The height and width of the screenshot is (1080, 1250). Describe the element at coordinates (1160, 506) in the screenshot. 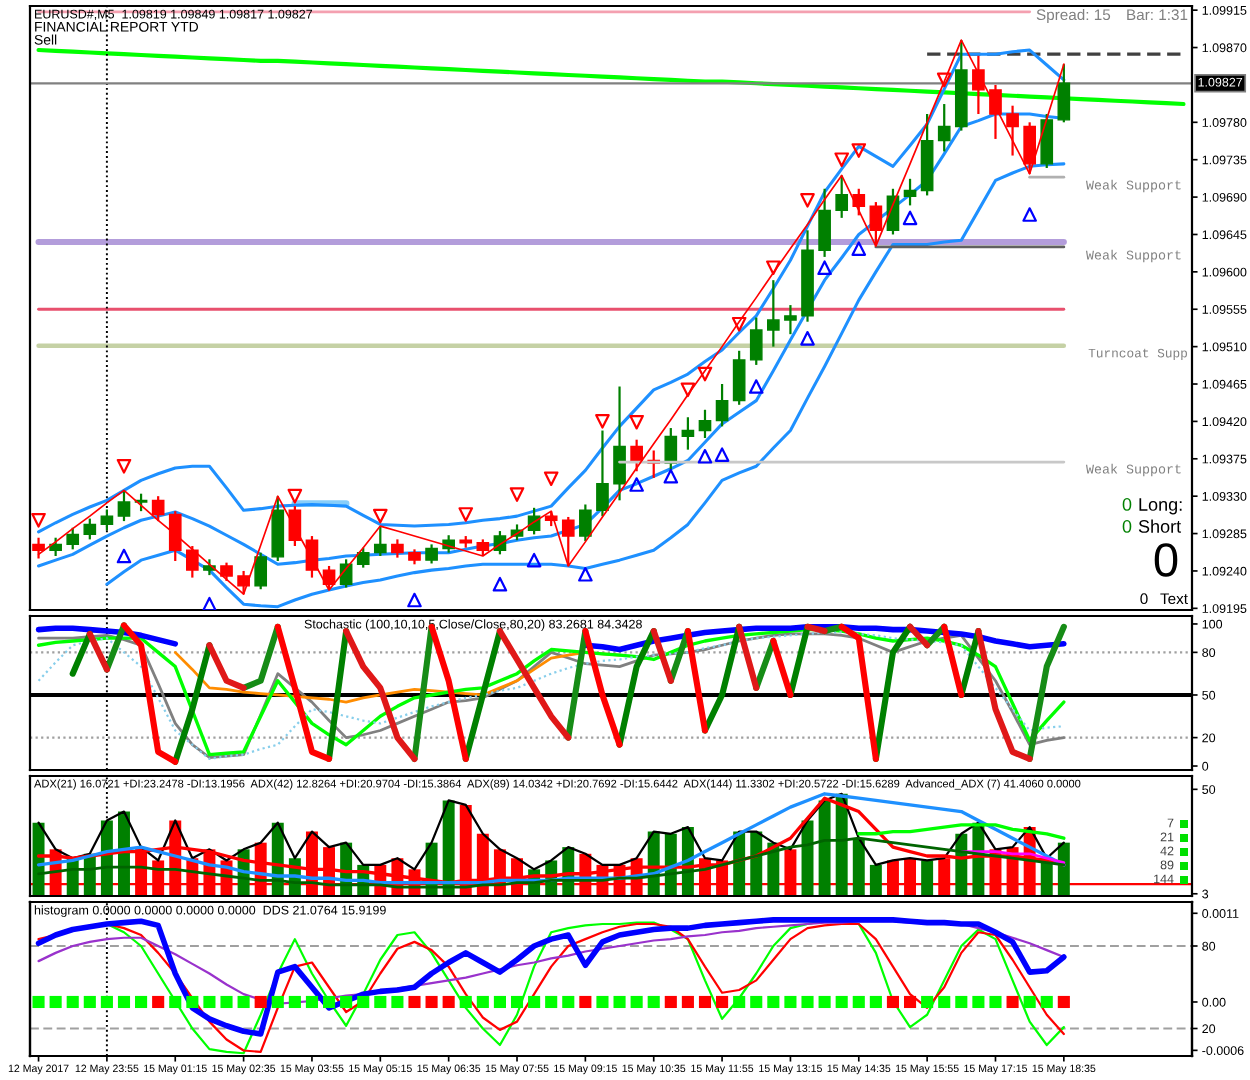

I see `annotation: Long:` at that location.